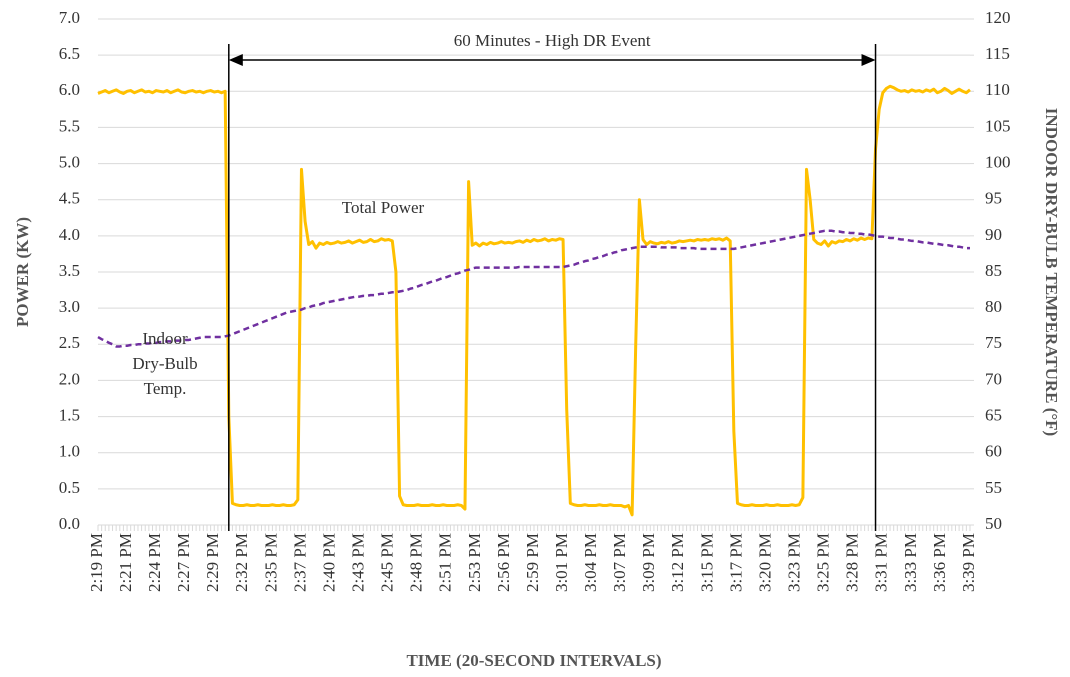 This screenshot has width=1070, height=677. Describe the element at coordinates (998, 161) in the screenshot. I see `y2-tick-label: 100` at that location.